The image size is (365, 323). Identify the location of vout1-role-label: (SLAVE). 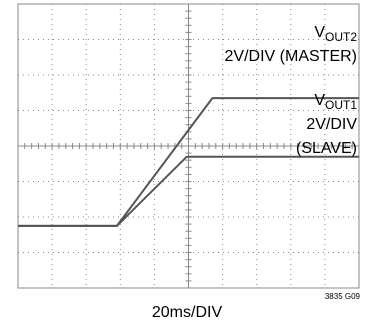
(326, 148).